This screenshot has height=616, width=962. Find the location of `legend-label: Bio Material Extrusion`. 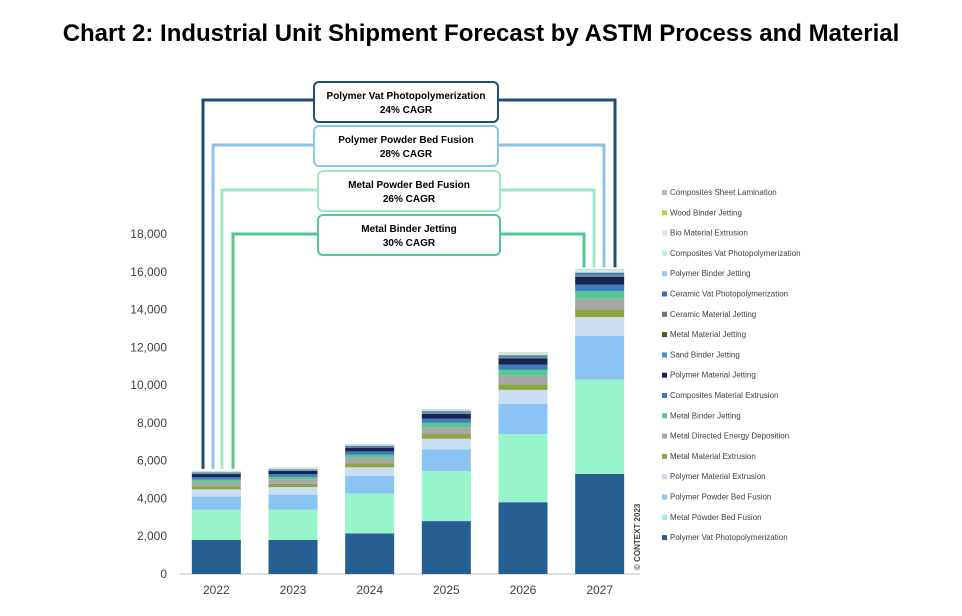

legend-label: Bio Material Extrusion is located at coordinates (709, 233).